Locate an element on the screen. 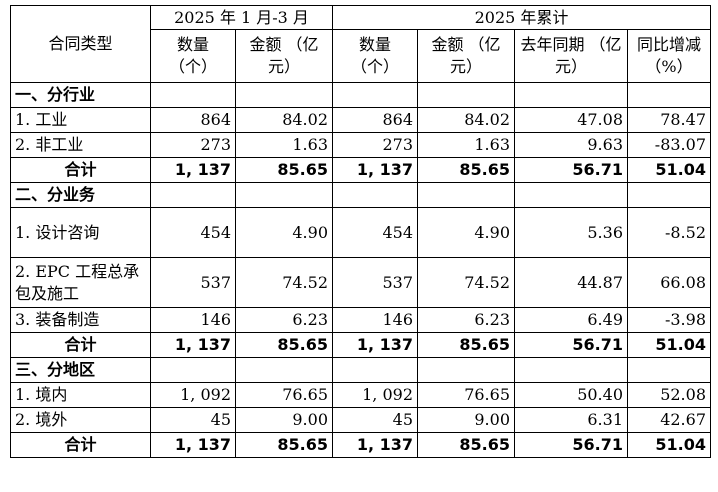  table-row: 1. 设计咨询 454 4.90 454 4.90 5.36 -8.52 is located at coordinates (360, 232).